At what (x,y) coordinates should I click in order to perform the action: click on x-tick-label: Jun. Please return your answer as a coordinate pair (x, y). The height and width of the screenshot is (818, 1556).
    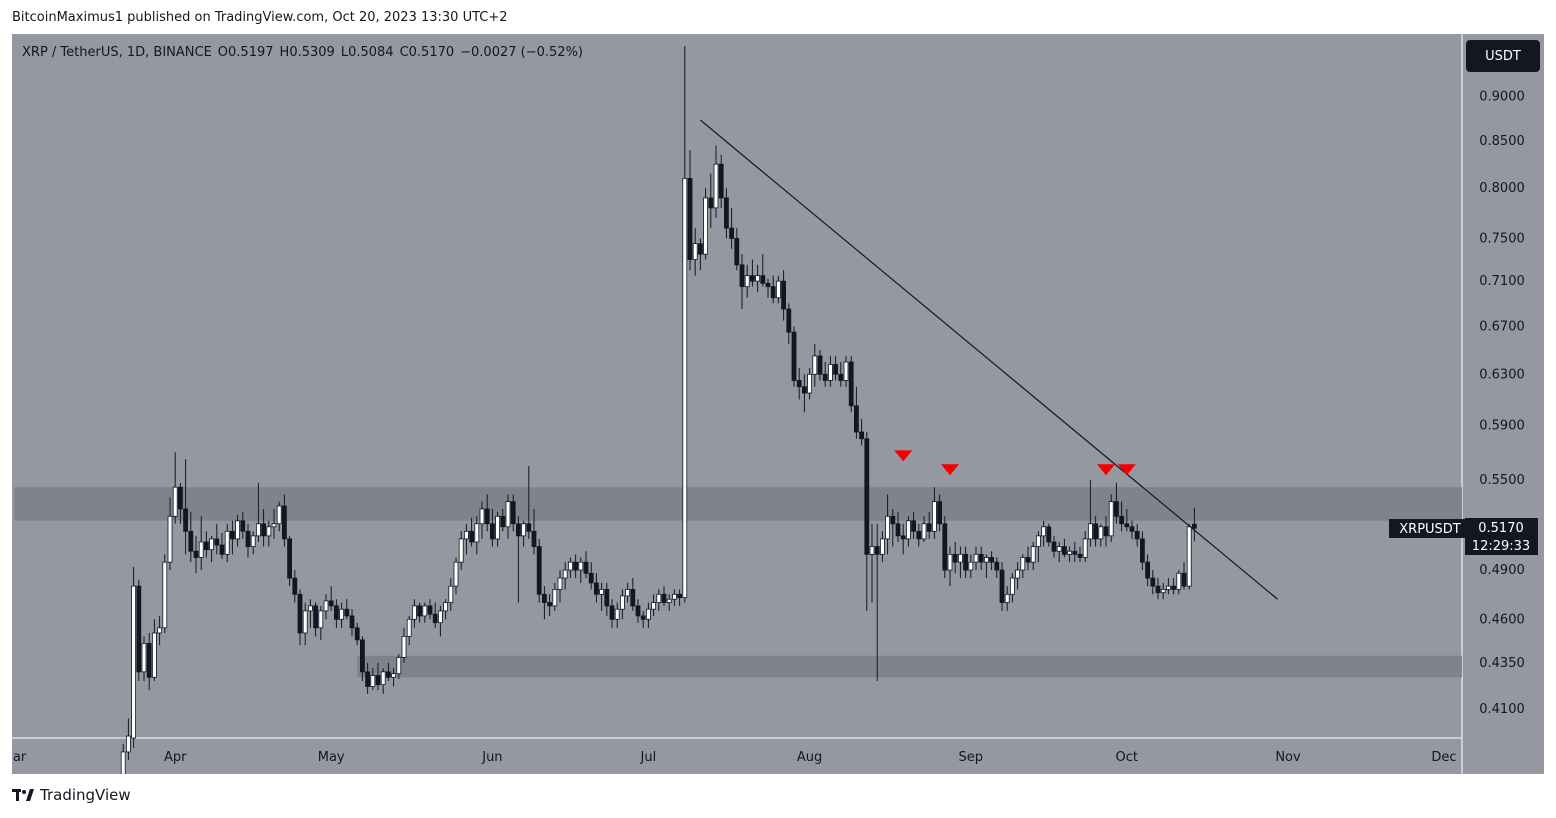
    Looking at the image, I should click on (491, 757).